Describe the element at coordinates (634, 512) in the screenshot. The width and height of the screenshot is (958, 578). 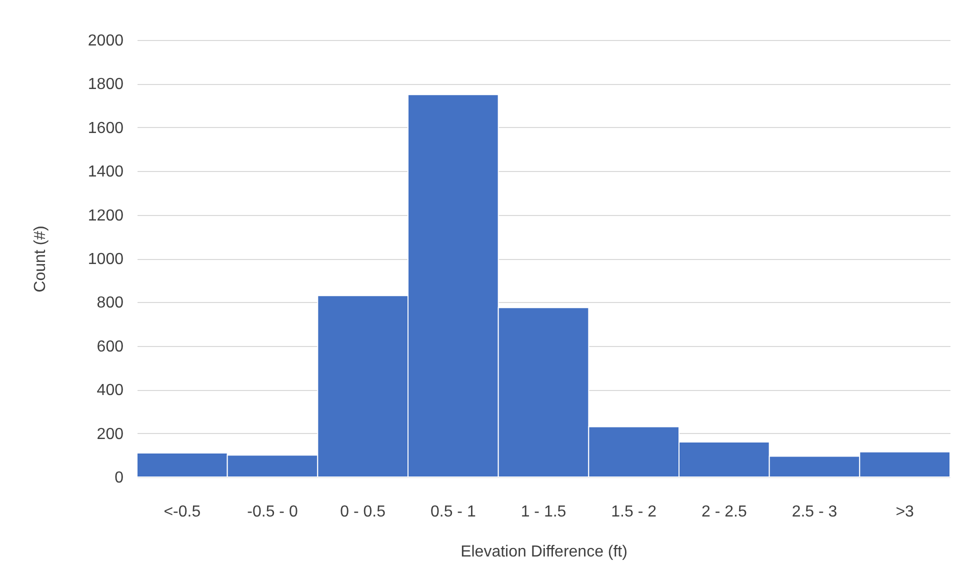
I see `x-tick-label: 1.5 - 2` at that location.